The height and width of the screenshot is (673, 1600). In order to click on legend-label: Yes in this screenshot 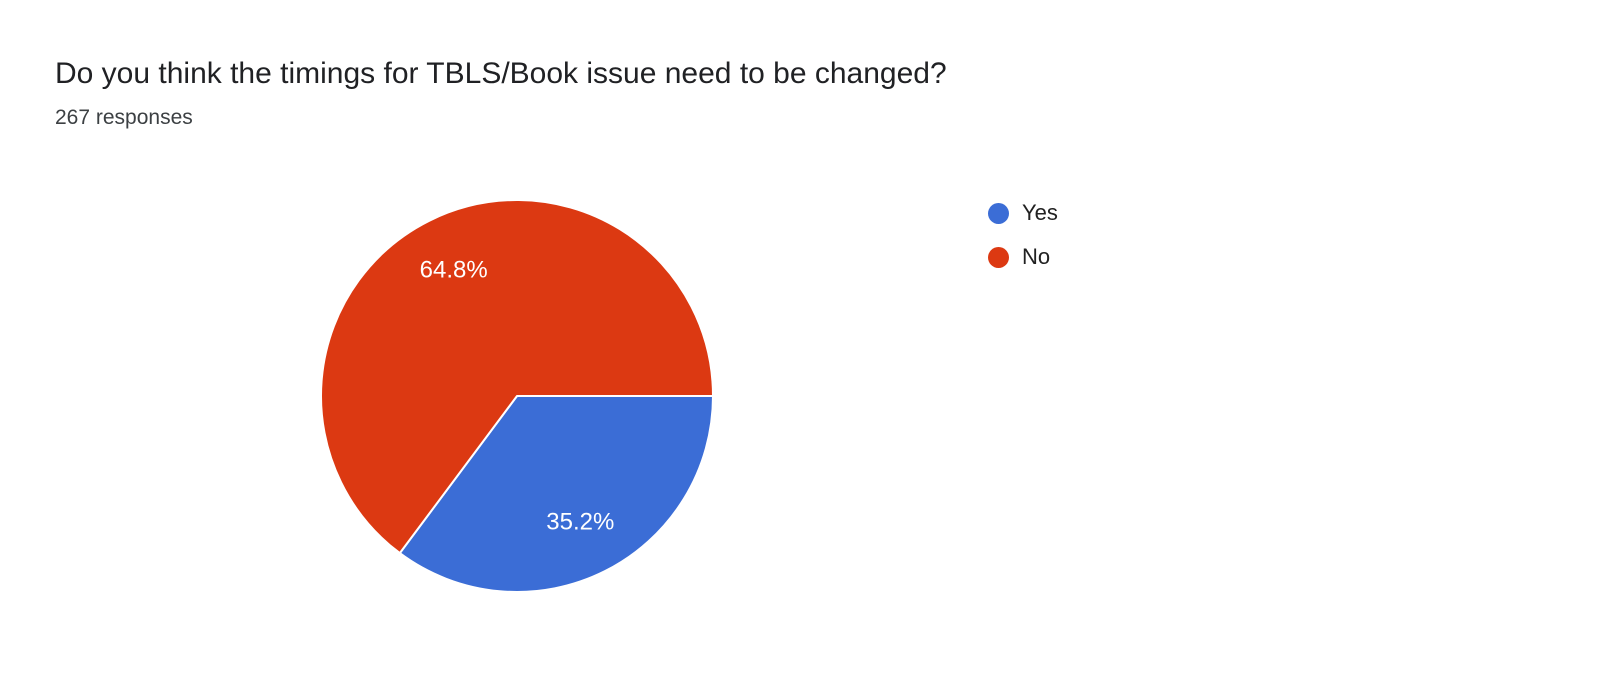, I will do `click(1040, 212)`.